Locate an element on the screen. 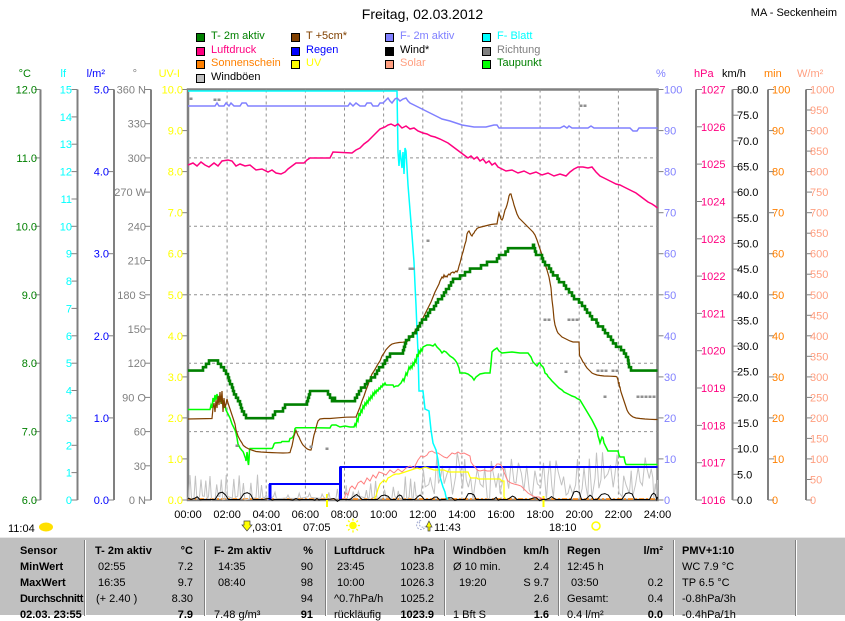 The height and width of the screenshot is (621, 845). svg-text: 950 is located at coordinates (819, 111).